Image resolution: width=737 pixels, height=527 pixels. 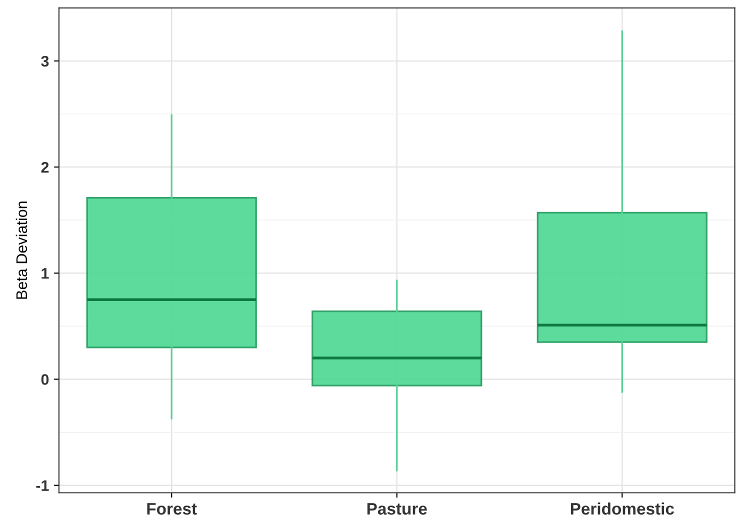 What do you see at coordinates (45, 379) in the screenshot?
I see `y-tick-label: 0` at bounding box center [45, 379].